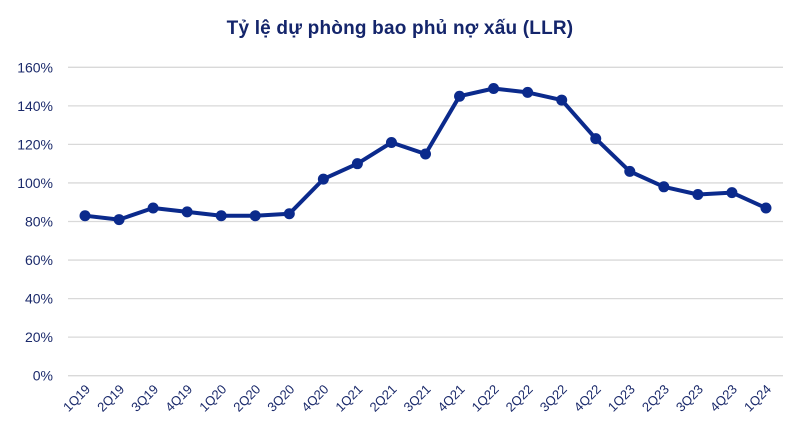 The height and width of the screenshot is (442, 800). I want to click on chart-title: Tỷ lệ dự phòng bao phủ nợ xấu (LLR), so click(400, 28).